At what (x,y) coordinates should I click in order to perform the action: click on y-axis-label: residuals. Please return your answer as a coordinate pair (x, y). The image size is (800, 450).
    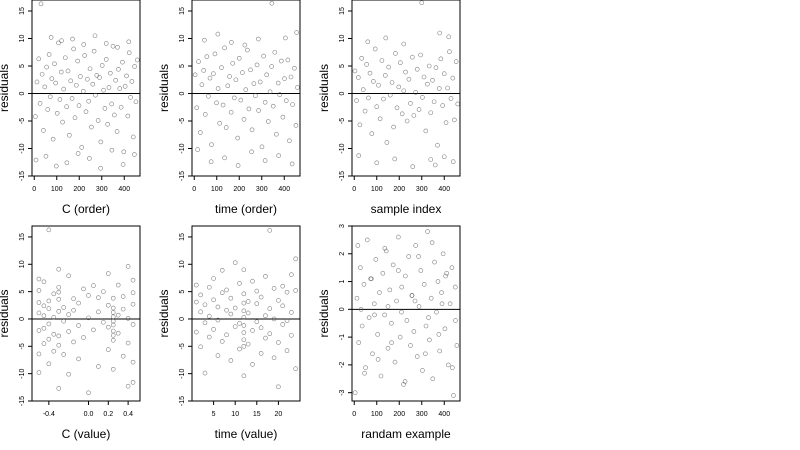
    Looking at the image, I should click on (5, 88).